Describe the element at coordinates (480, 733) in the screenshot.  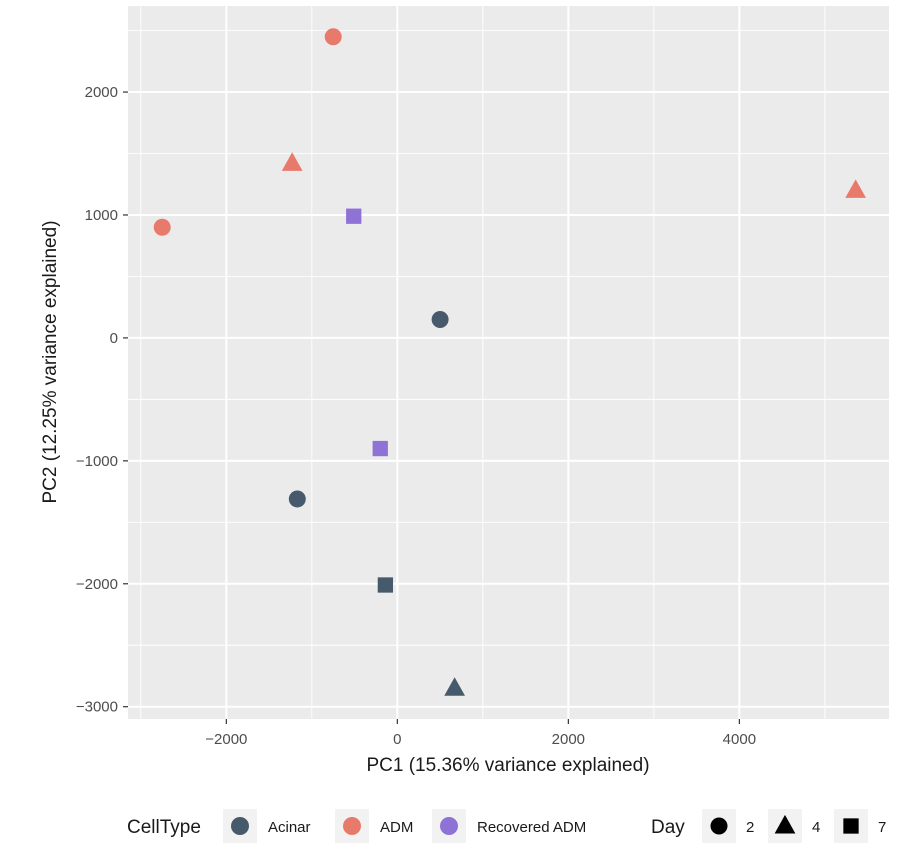
I see `x-axis-ticks: −2000 0 2000 4000` at that location.